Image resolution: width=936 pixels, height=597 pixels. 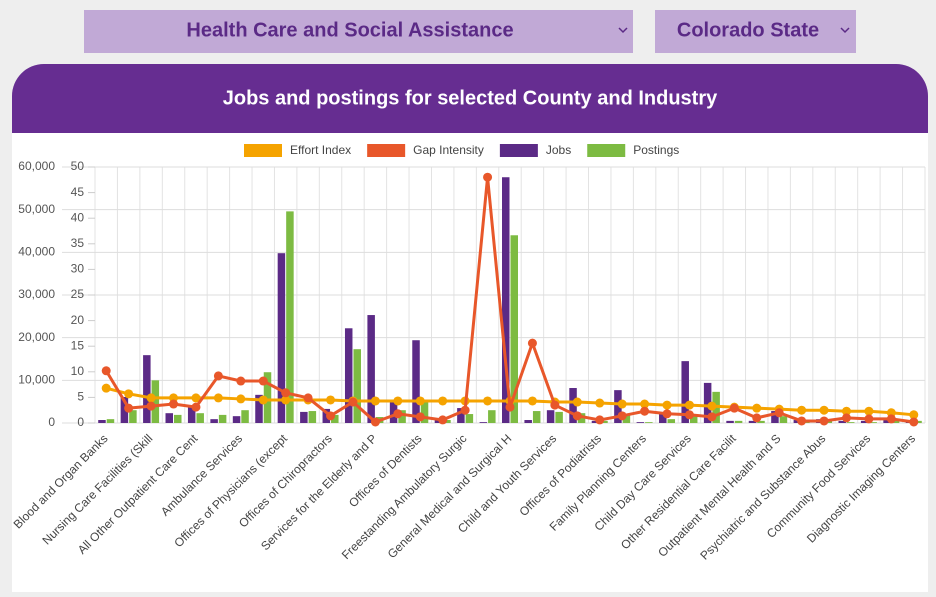 I want to click on y2-tick-label: 20, so click(x=78, y=320).